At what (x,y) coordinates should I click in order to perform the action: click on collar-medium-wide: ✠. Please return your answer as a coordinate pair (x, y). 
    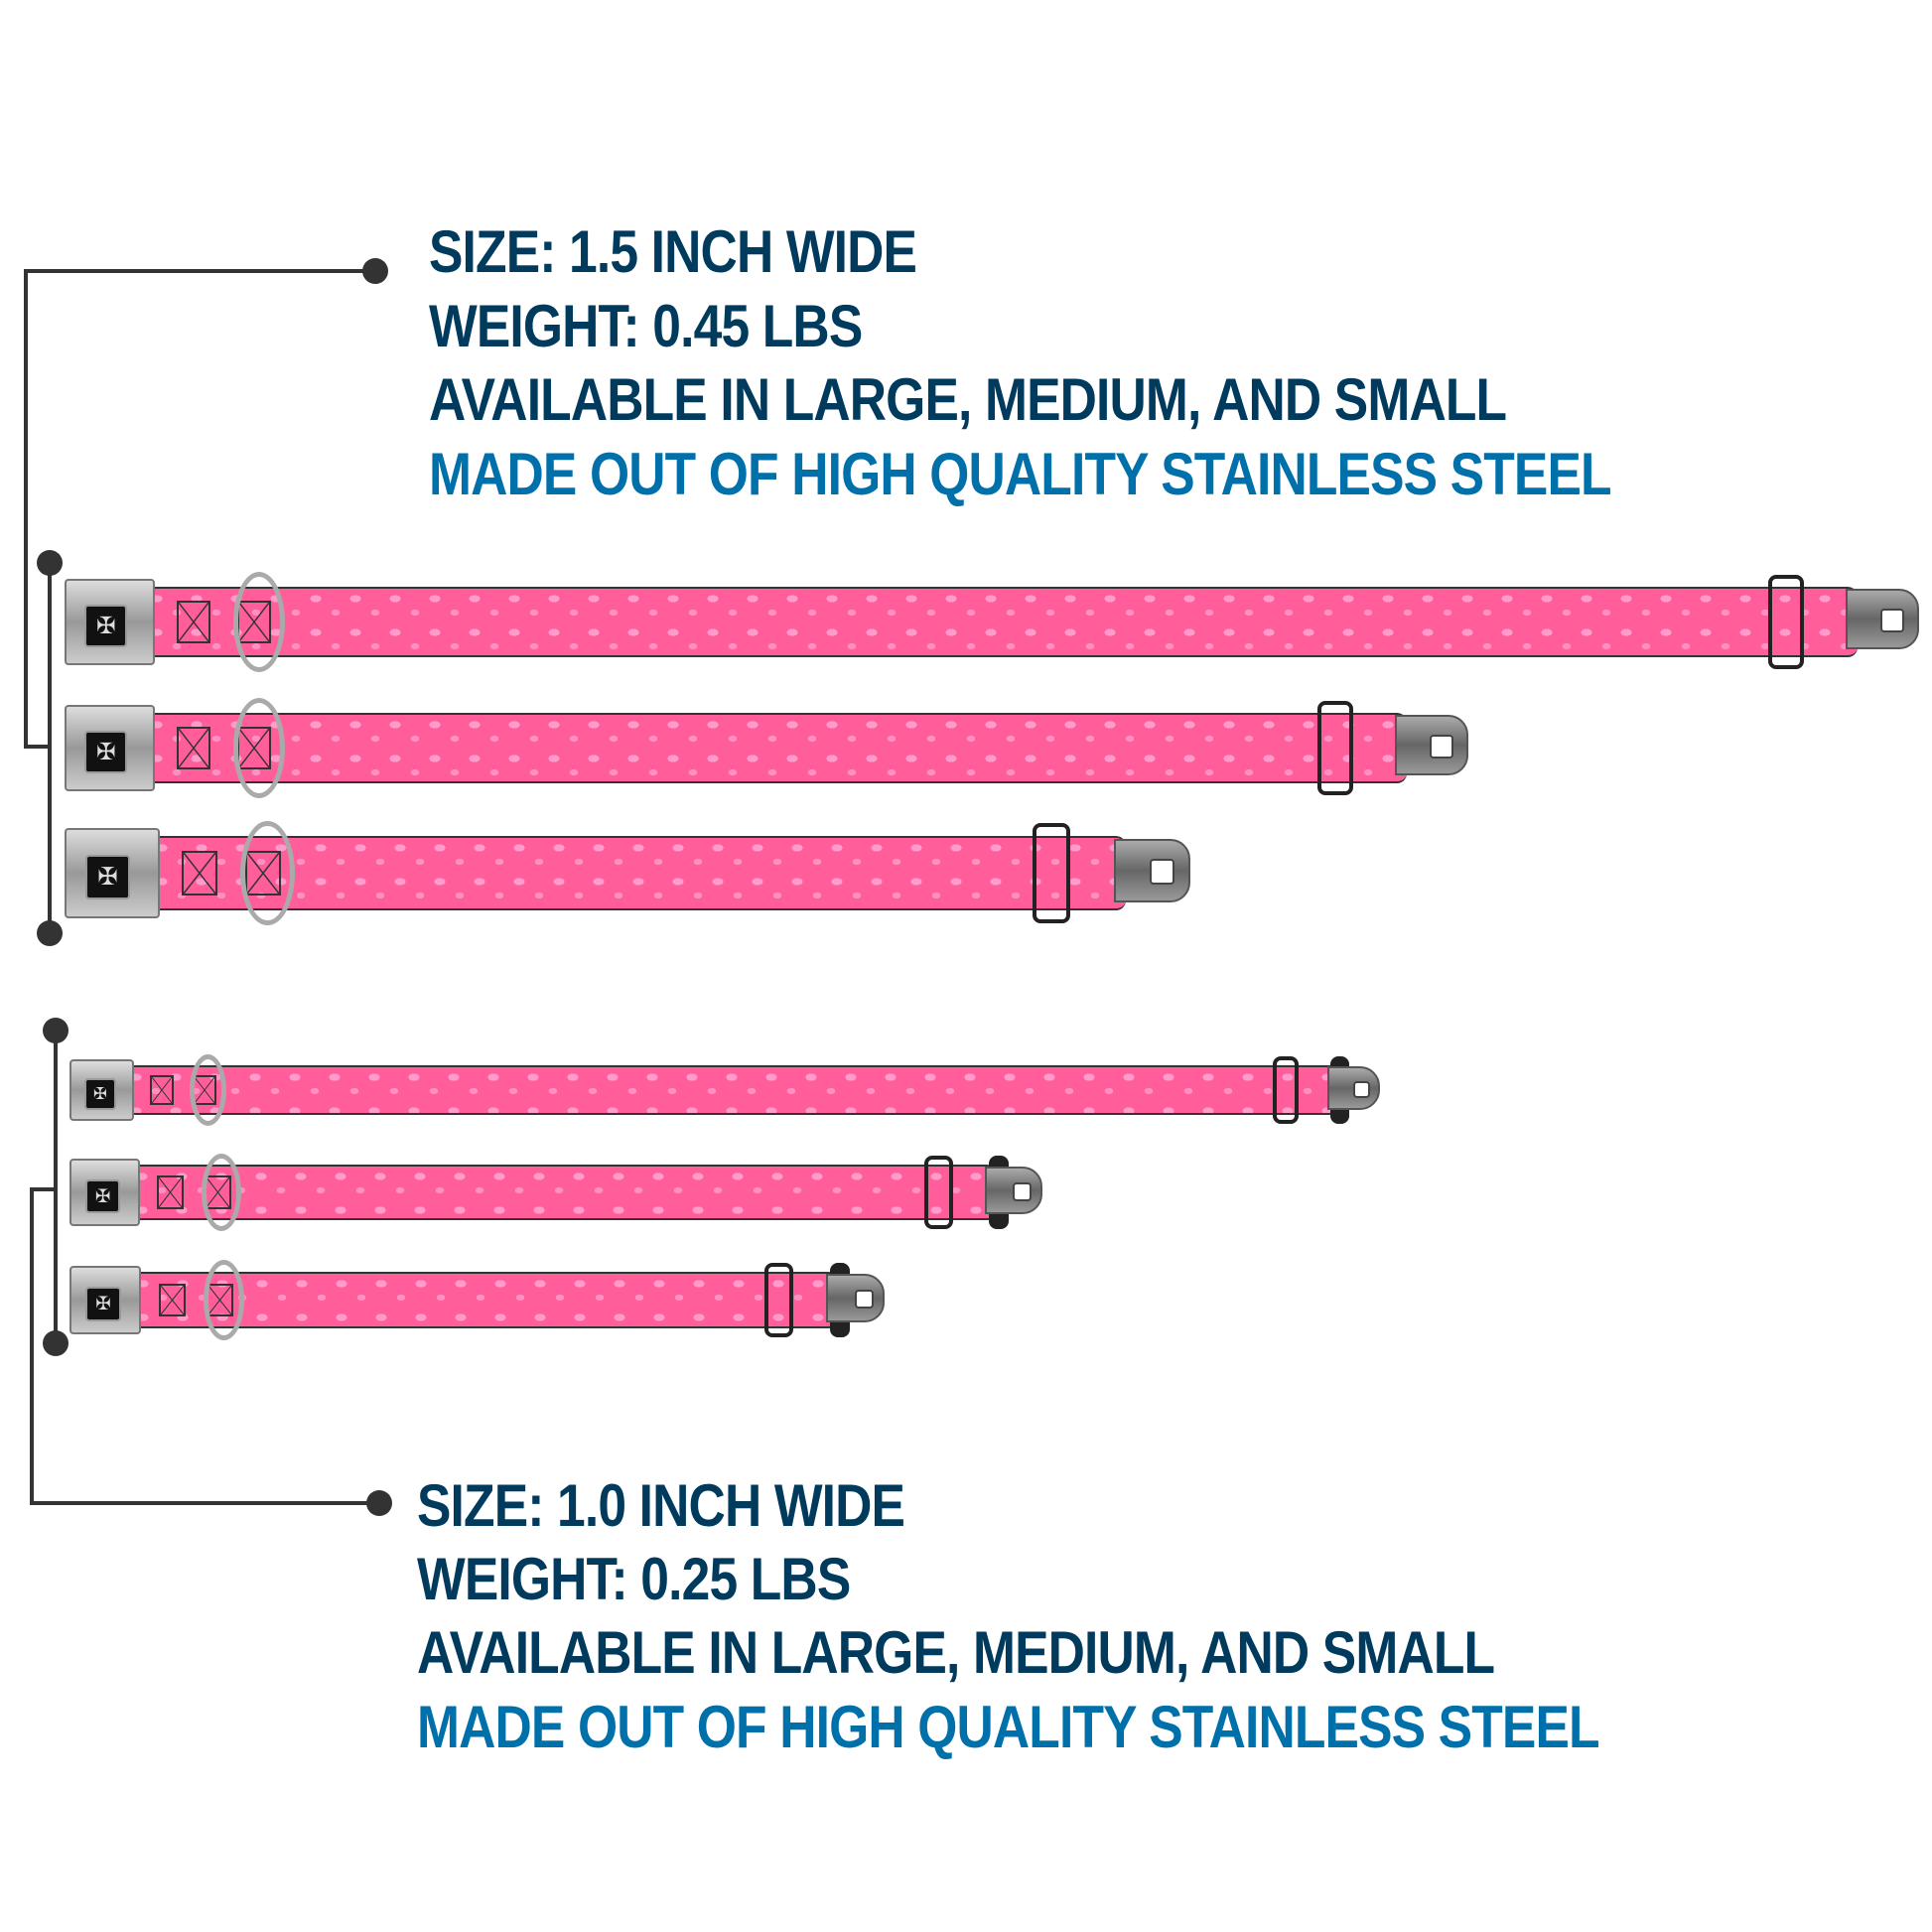
    Looking at the image, I should click on (767, 748).